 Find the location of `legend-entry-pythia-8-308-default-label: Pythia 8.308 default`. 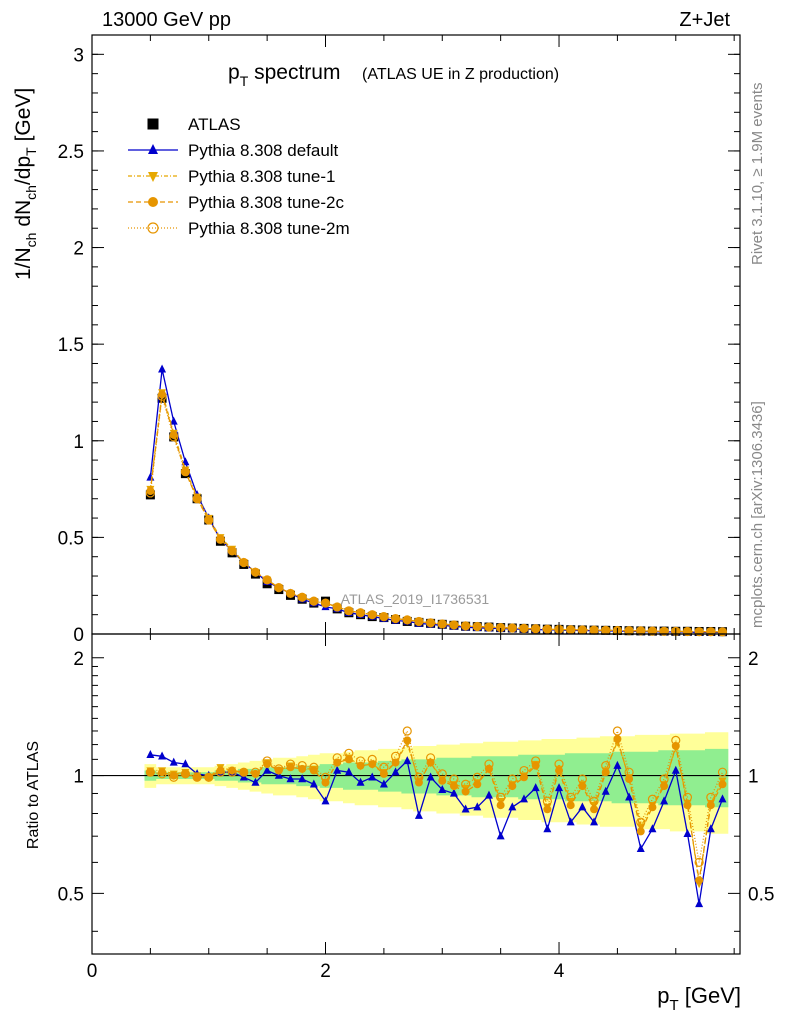

legend-entry-pythia-8-308-default-label: Pythia 8.308 default is located at coordinates (263, 150).